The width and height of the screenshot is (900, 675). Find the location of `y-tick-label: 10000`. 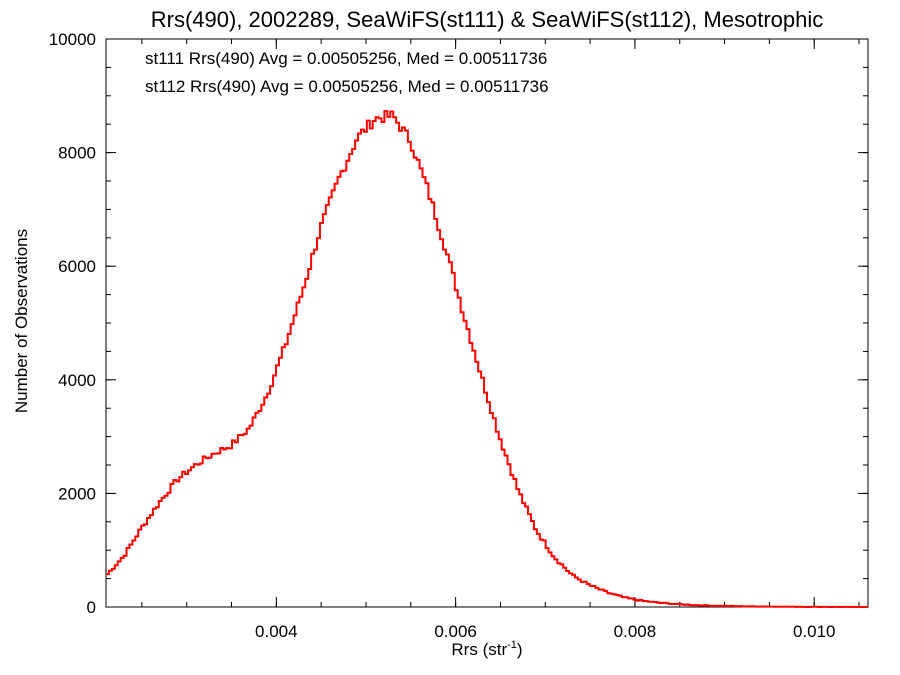

y-tick-label: 10000 is located at coordinates (72, 39).